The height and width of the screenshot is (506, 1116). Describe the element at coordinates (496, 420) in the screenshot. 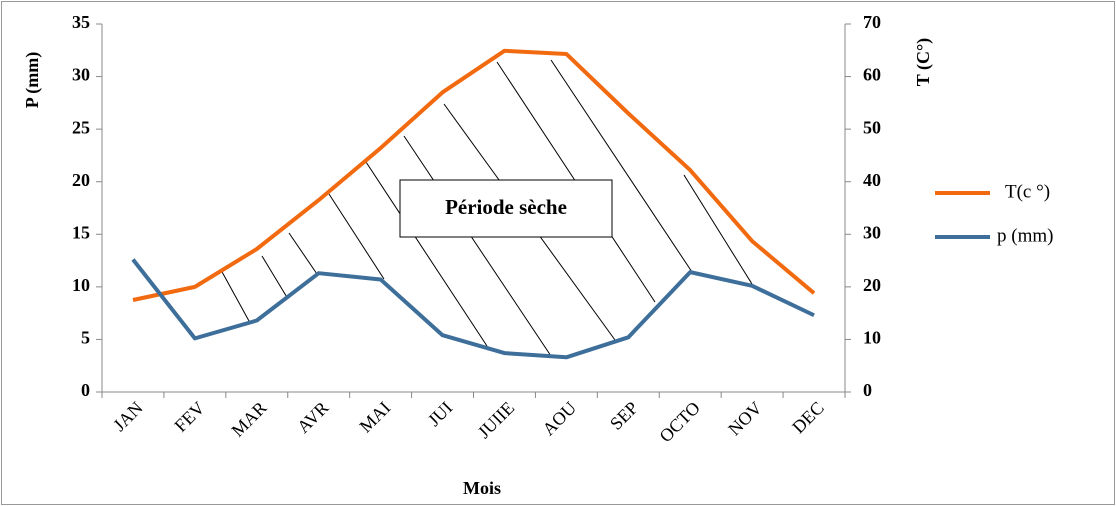

I see `x-tick-label: JUIIE` at that location.